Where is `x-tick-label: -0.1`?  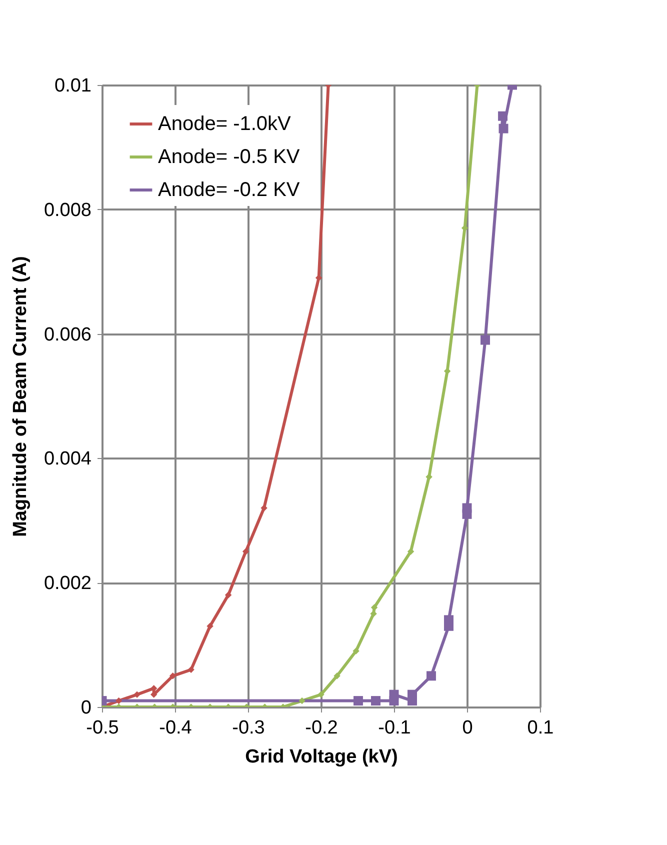 x-tick-label: -0.1 is located at coordinates (394, 728).